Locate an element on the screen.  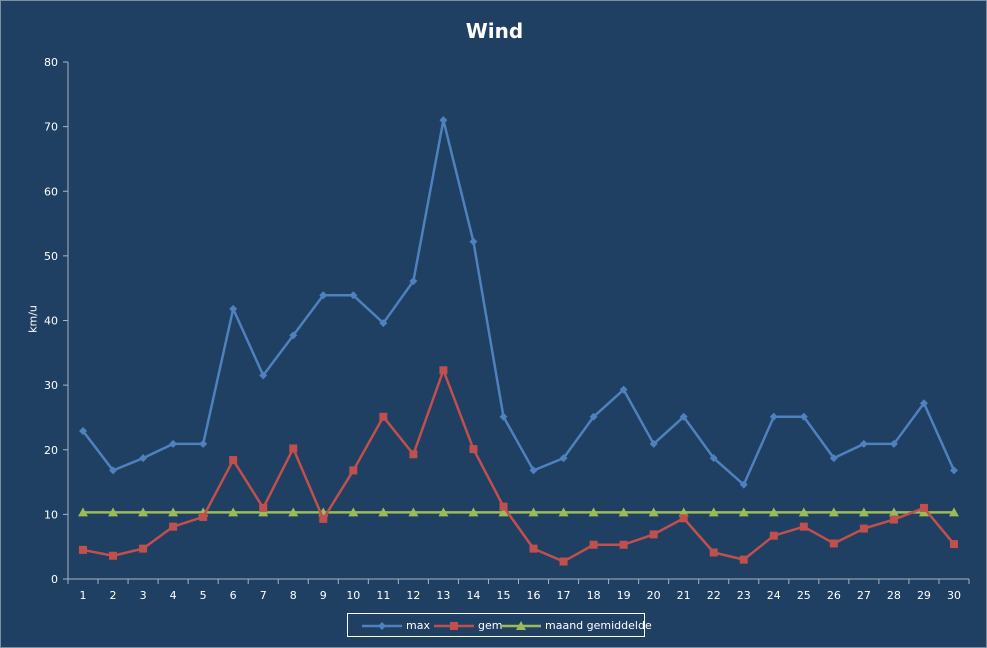
x-tick-label: 29 is located at coordinates (924, 595).